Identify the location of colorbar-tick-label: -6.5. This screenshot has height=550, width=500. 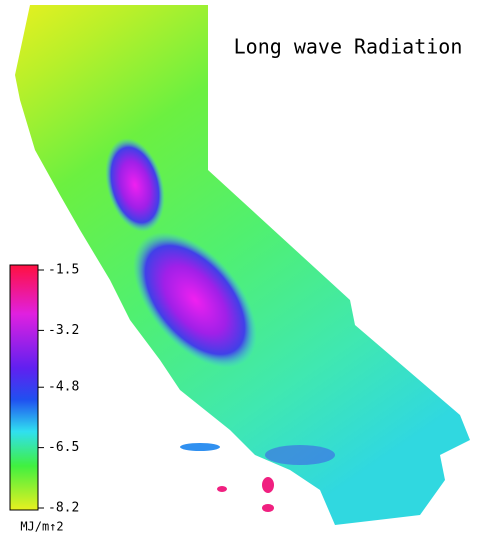
(63, 447).